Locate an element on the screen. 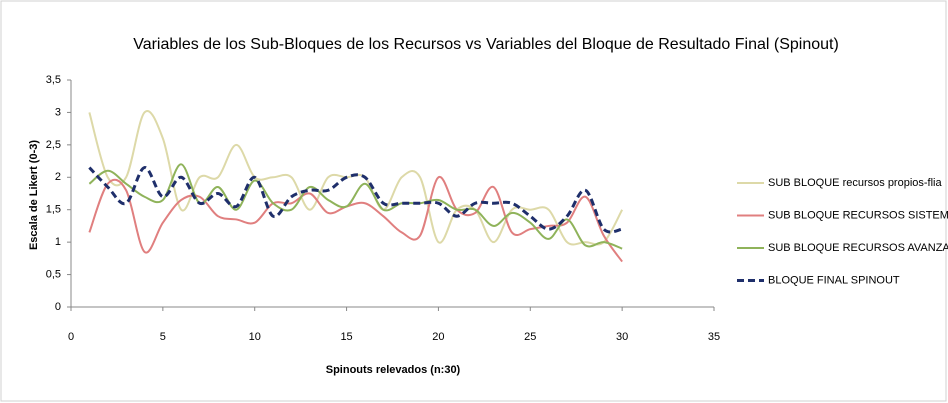 This screenshot has width=948, height=403. x-tick-label: 5 is located at coordinates (163, 337).